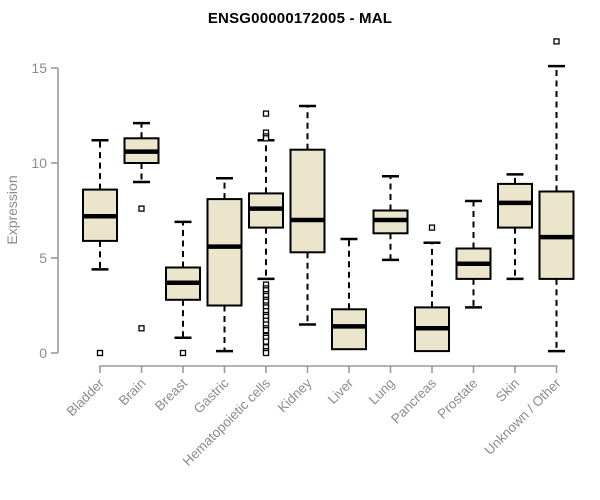 Image resolution: width=600 pixels, height=500 pixels. I want to click on box-group-bladder, so click(100, 247).